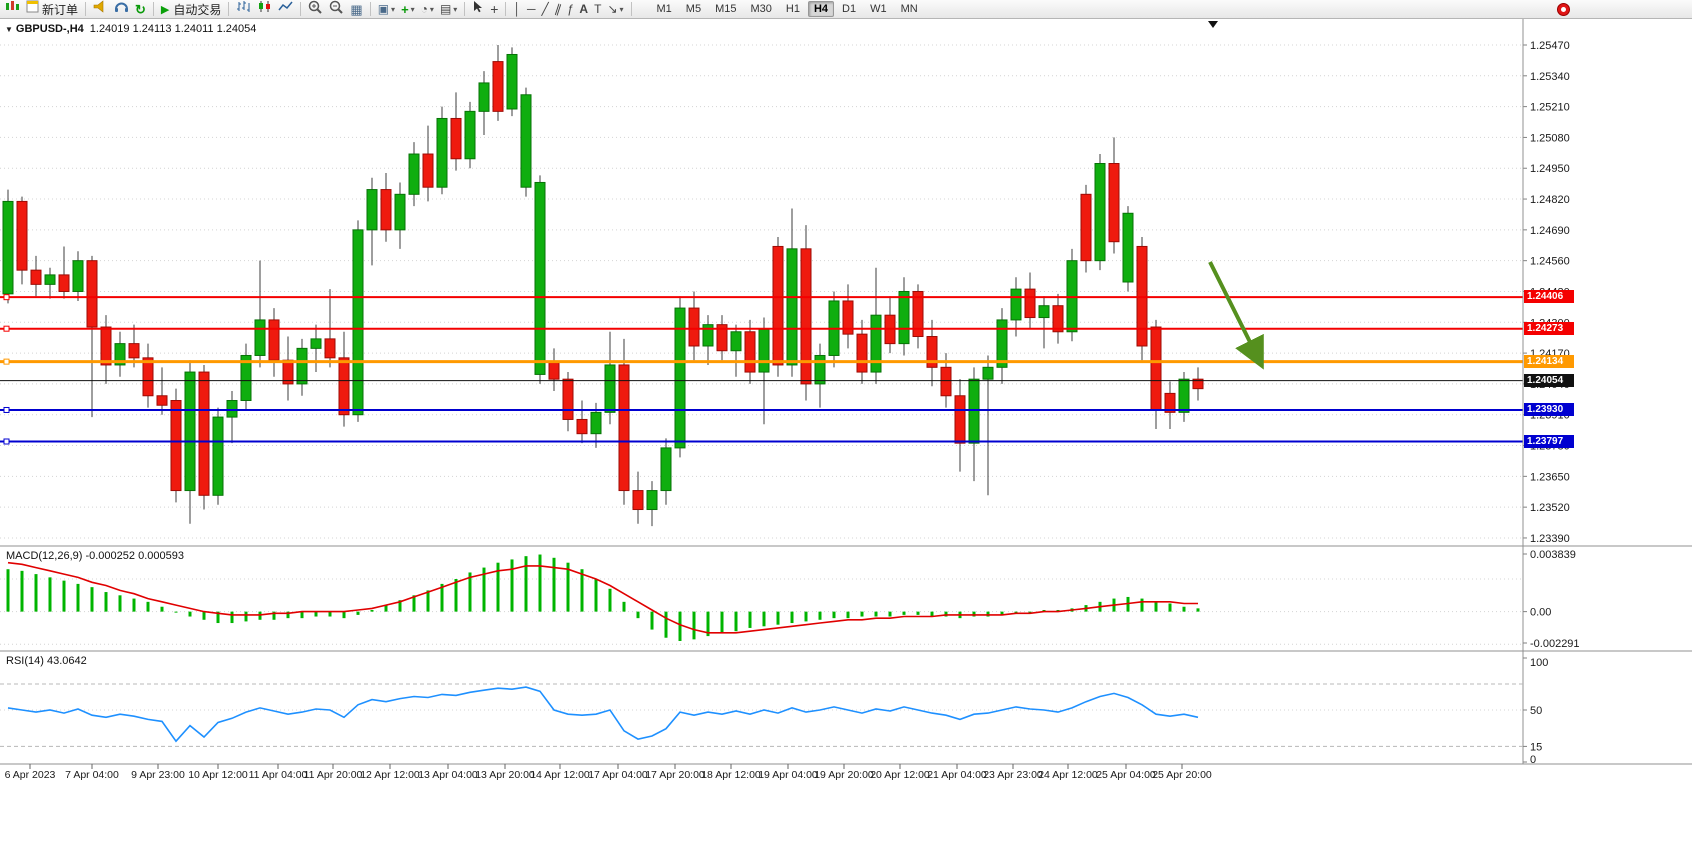 The image size is (1692, 847). What do you see at coordinates (849, 9) in the screenshot?
I see `timeframe-button-D1: D1` at bounding box center [849, 9].